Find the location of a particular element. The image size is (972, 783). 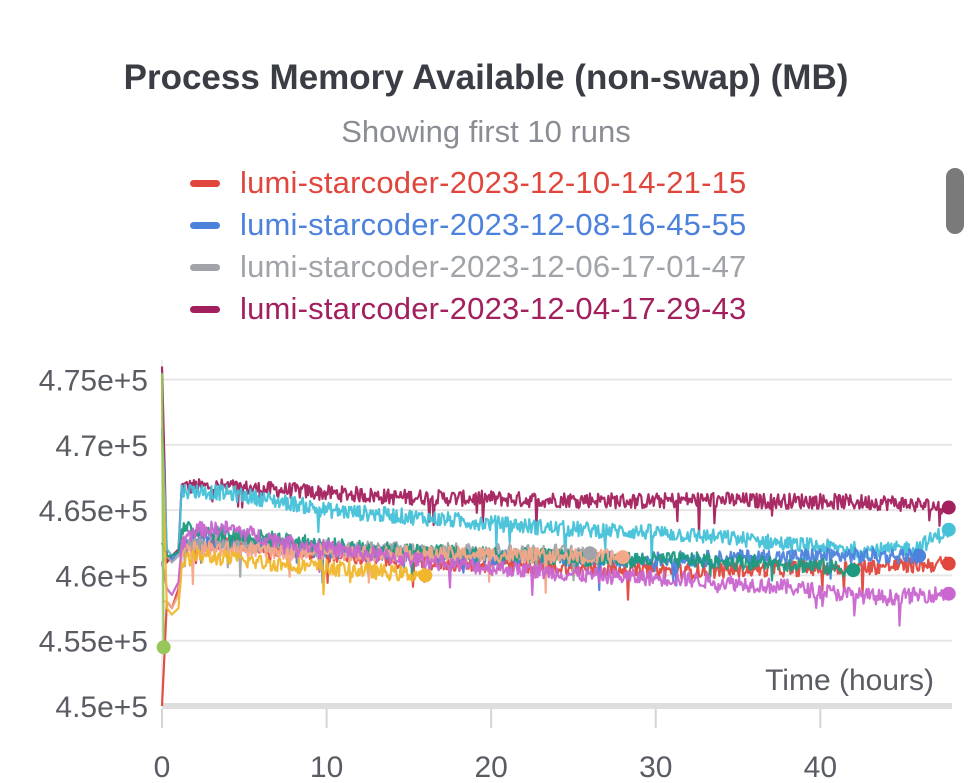

y-tick-label: 4.7e+5 is located at coordinates (101, 446).